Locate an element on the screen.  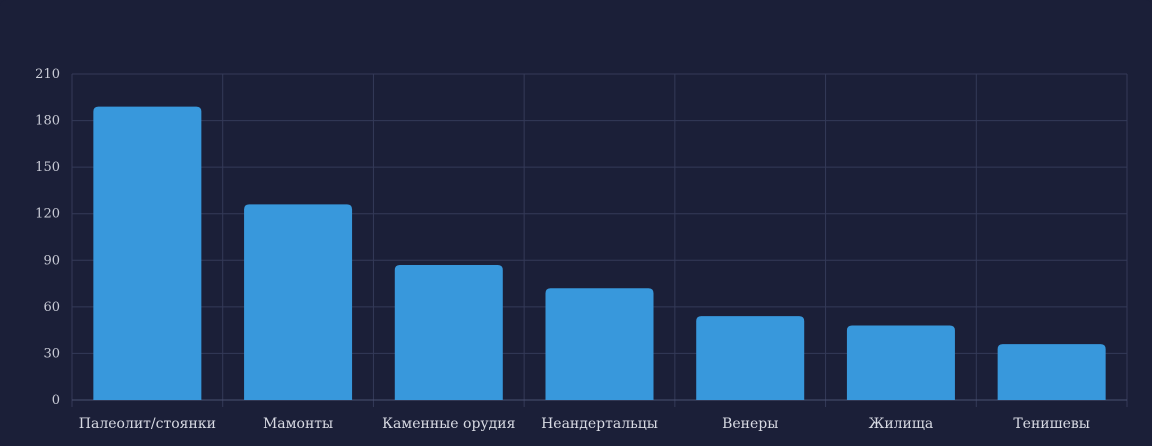
y-tick-label: 210 is located at coordinates (47, 74).